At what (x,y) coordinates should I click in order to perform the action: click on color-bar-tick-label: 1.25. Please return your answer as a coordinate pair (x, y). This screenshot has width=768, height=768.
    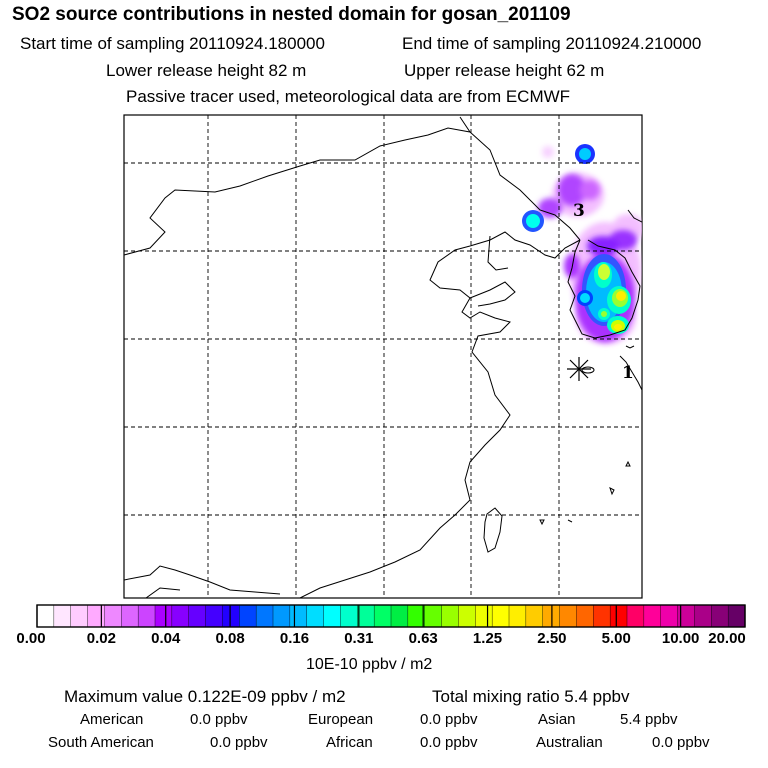
    Looking at the image, I should click on (487, 638).